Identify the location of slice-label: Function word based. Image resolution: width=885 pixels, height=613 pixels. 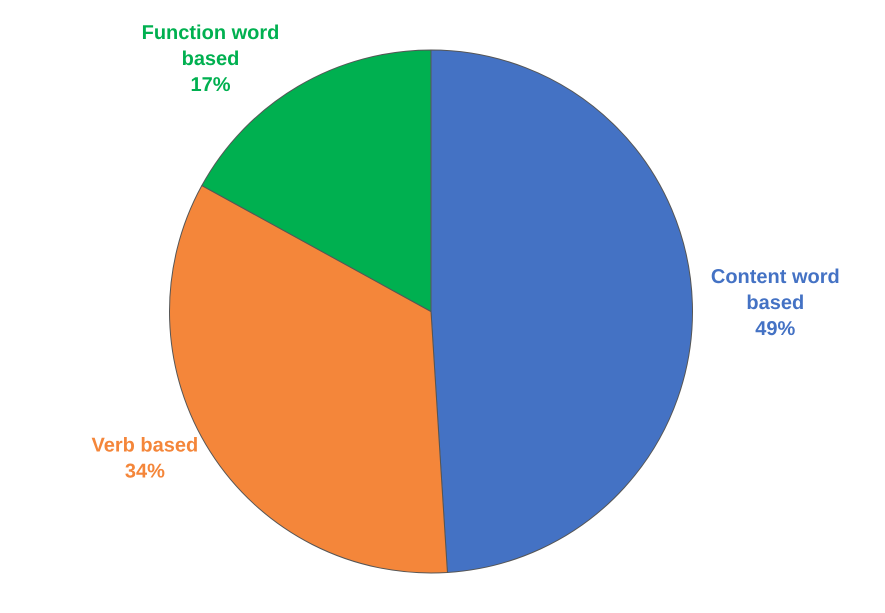
(211, 46).